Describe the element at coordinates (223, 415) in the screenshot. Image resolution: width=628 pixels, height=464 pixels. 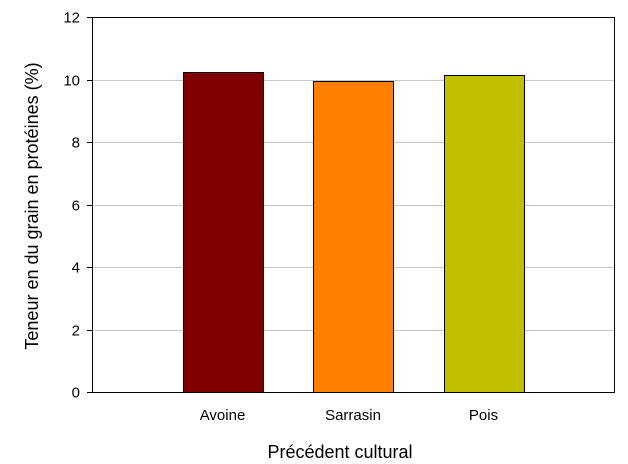
I see `x-tick-label: Avoine` at that location.